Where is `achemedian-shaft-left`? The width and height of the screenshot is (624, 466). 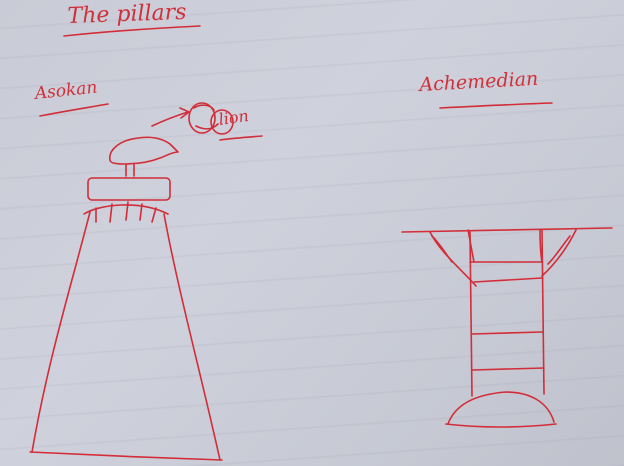
achemedian-shaft-left is located at coordinates (471, 314).